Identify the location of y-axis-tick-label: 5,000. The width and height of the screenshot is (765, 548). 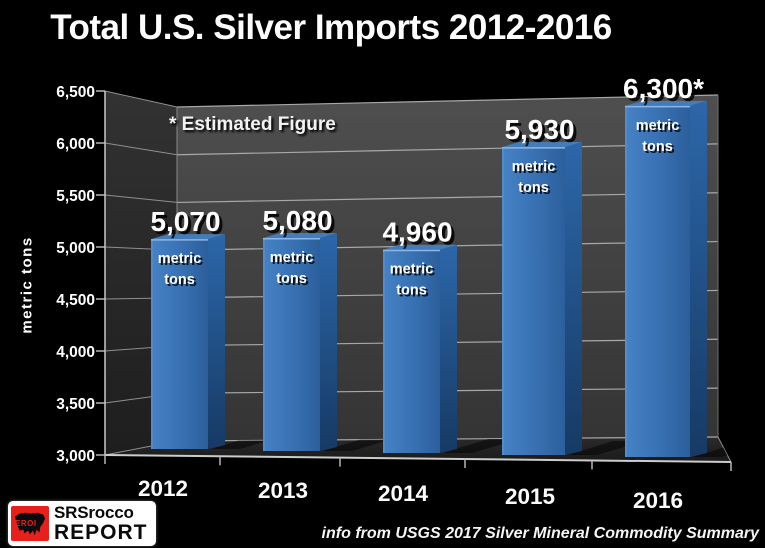
(75, 248).